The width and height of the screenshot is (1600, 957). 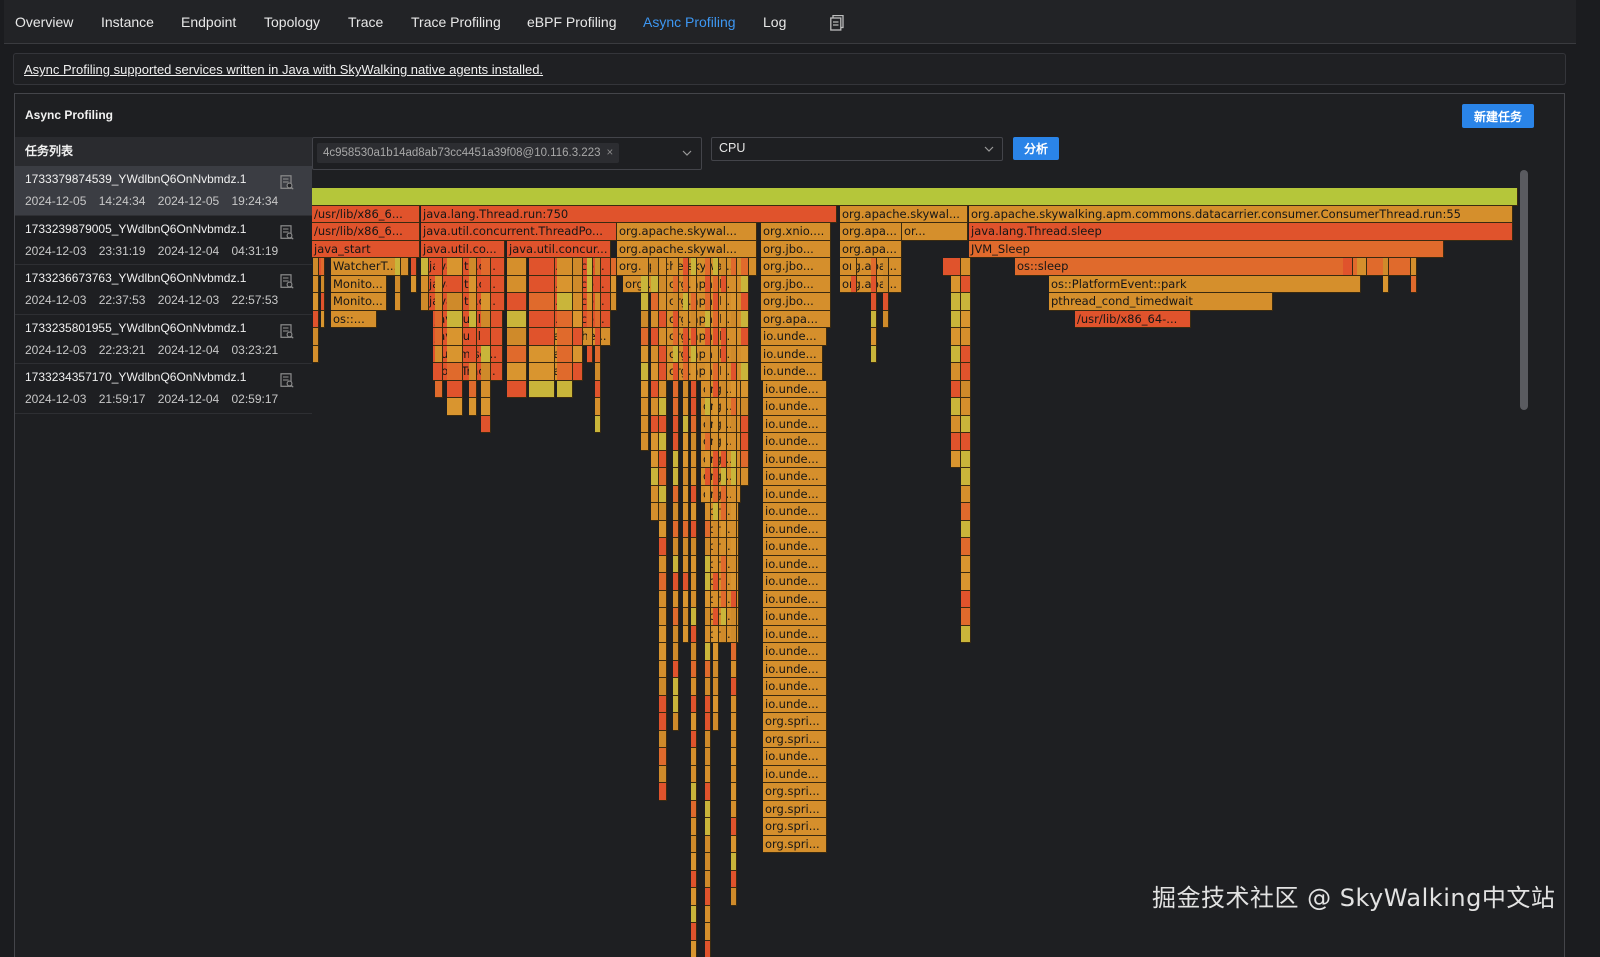 What do you see at coordinates (610, 153) in the screenshot?
I see `chip-remove-icon: ×` at bounding box center [610, 153].